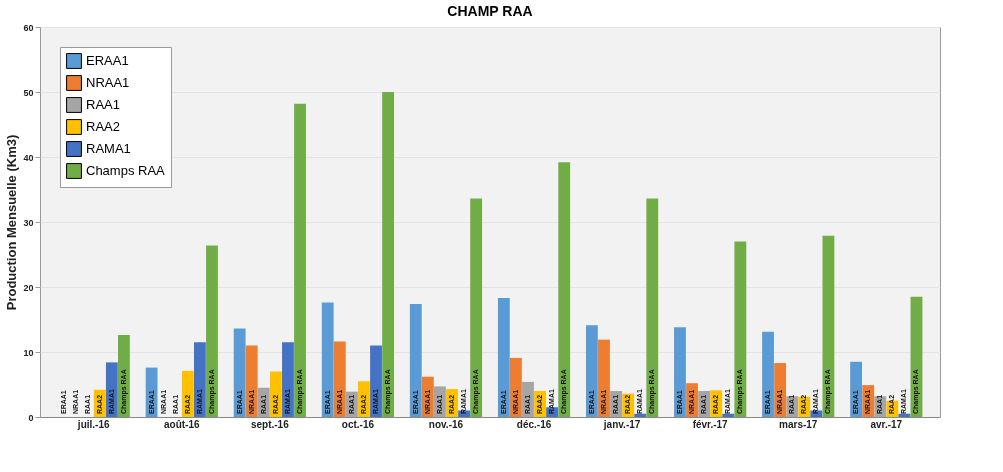  Describe the element at coordinates (28, 352) in the screenshot. I see `y-tick-label: 10` at that location.